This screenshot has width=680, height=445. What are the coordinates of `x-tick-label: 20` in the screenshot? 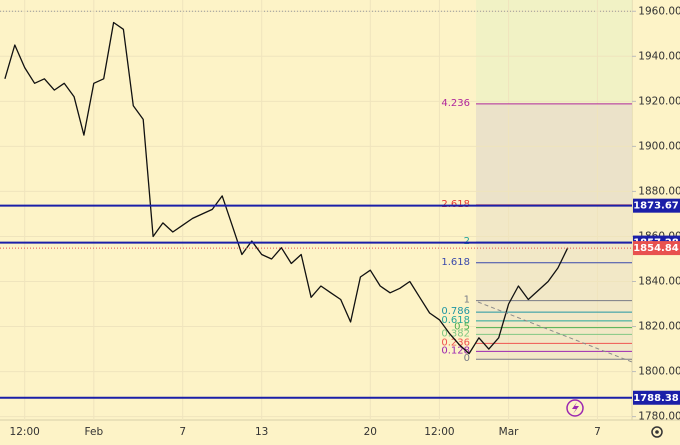 It's located at (370, 432).